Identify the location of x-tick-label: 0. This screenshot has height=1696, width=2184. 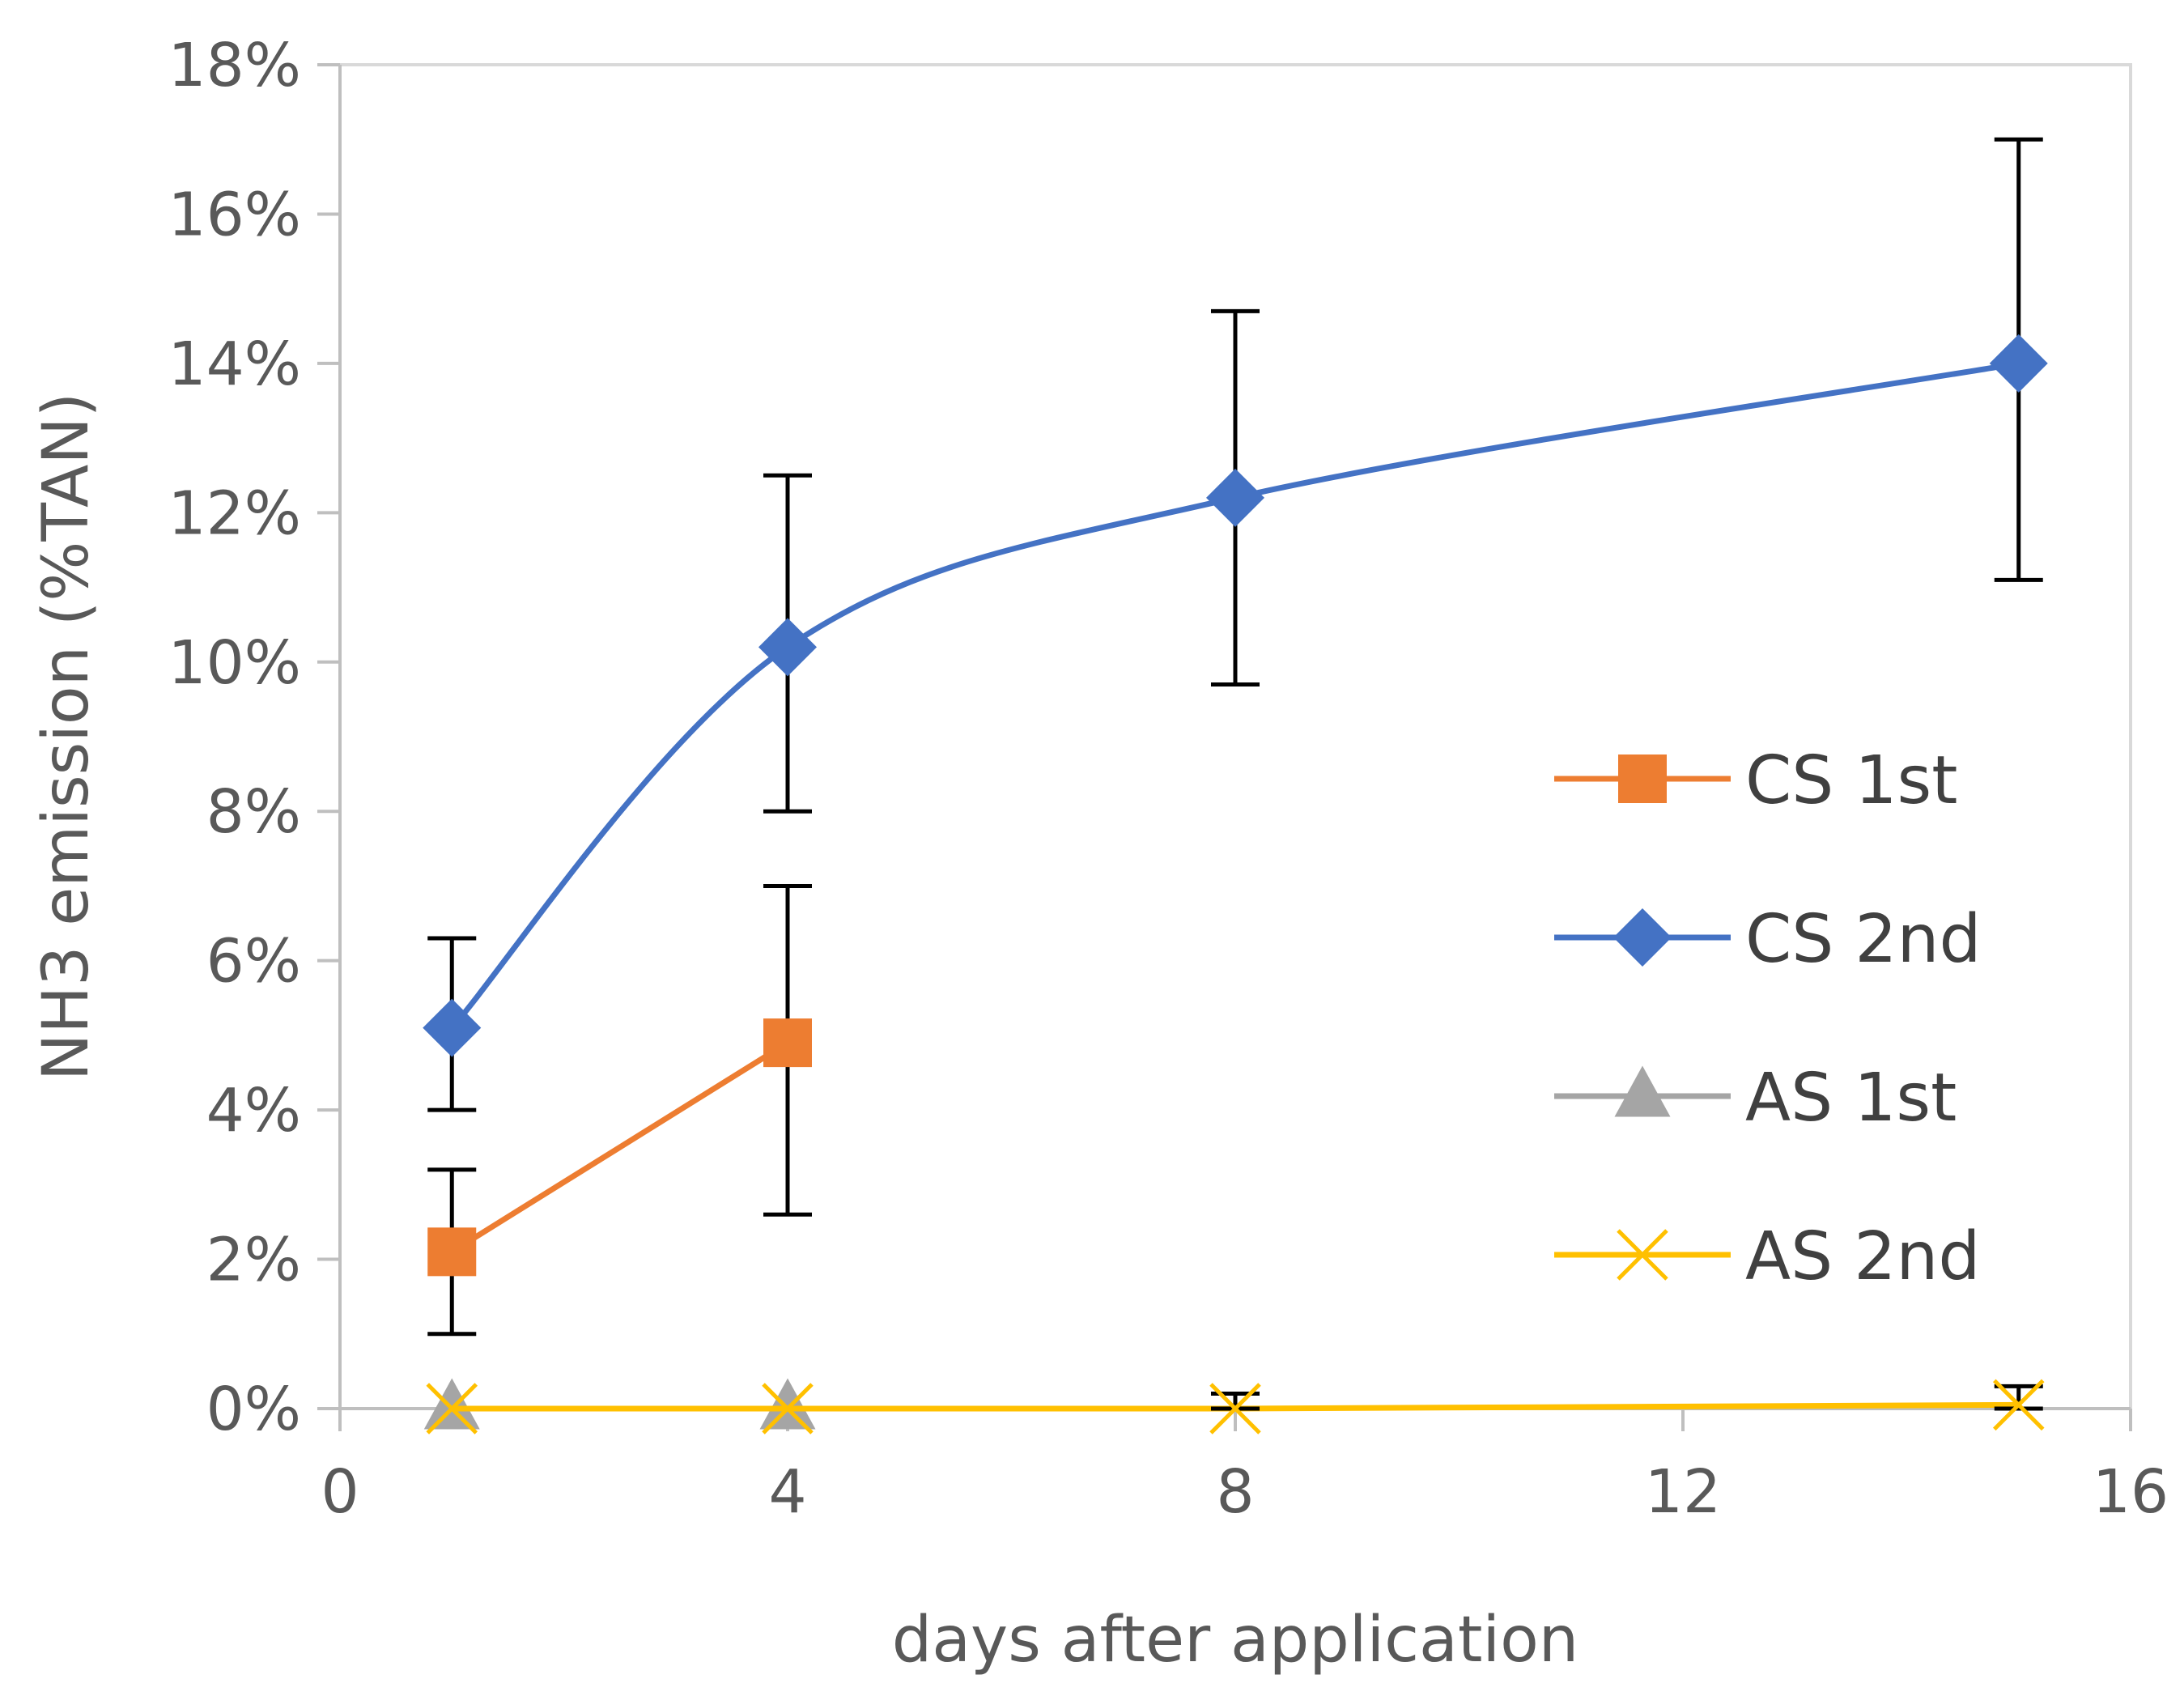
(340, 1492).